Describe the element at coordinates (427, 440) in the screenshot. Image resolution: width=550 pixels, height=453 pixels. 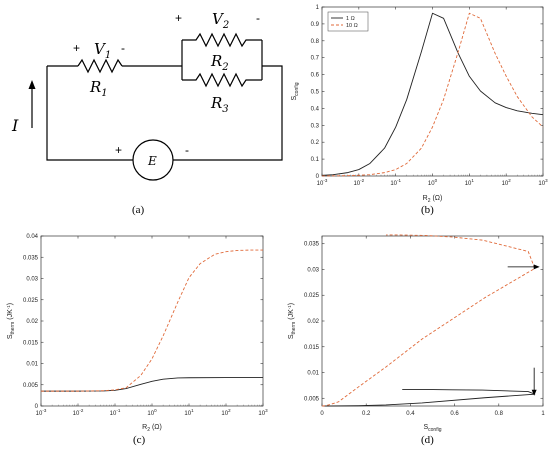
I see `caption-d: (d)` at that location.